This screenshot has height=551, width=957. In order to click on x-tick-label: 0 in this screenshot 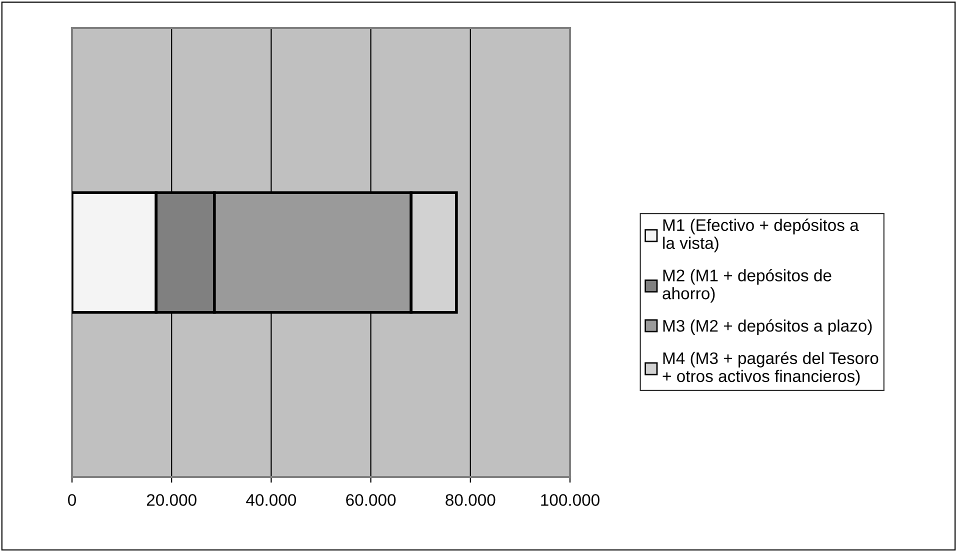, I will do `click(72, 500)`.